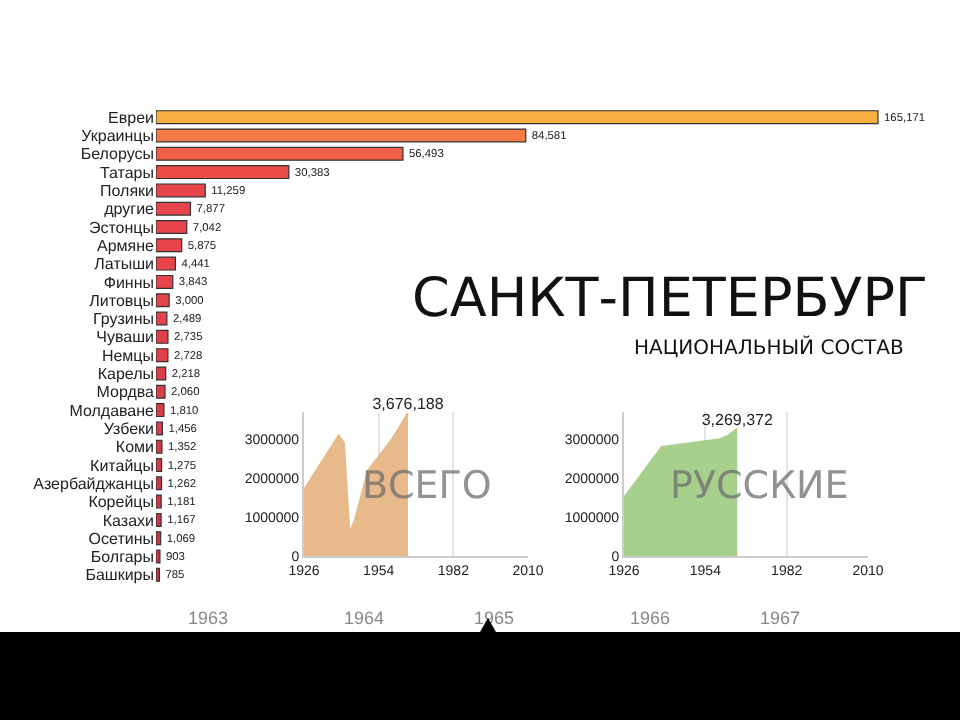  I want to click on y-tick-label: Украинцы, so click(118, 136).